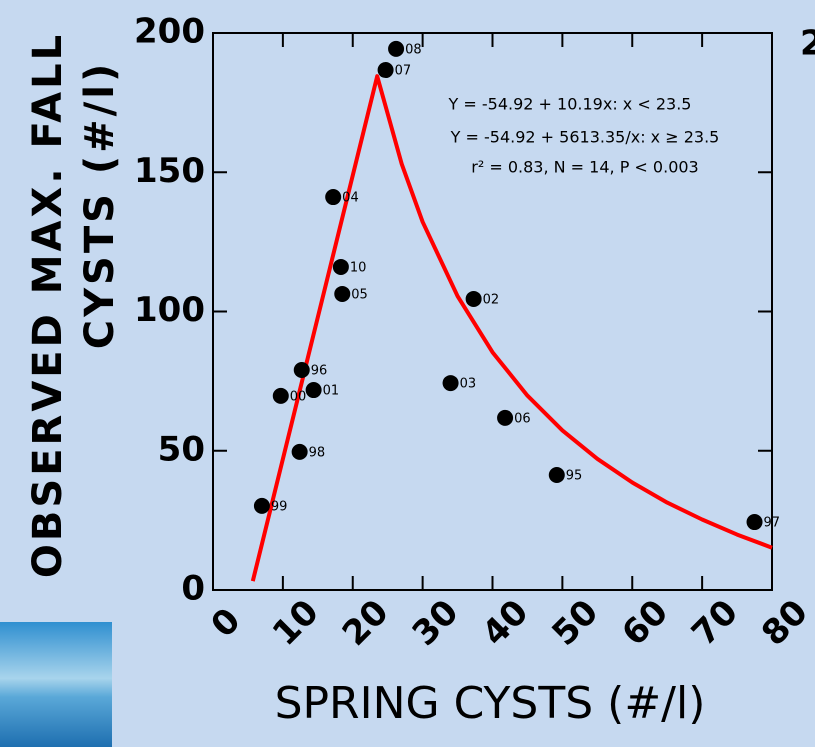 The width and height of the screenshot is (815, 747). Describe the element at coordinates (413, 49) in the screenshot. I see `point-label: 08` at that location.